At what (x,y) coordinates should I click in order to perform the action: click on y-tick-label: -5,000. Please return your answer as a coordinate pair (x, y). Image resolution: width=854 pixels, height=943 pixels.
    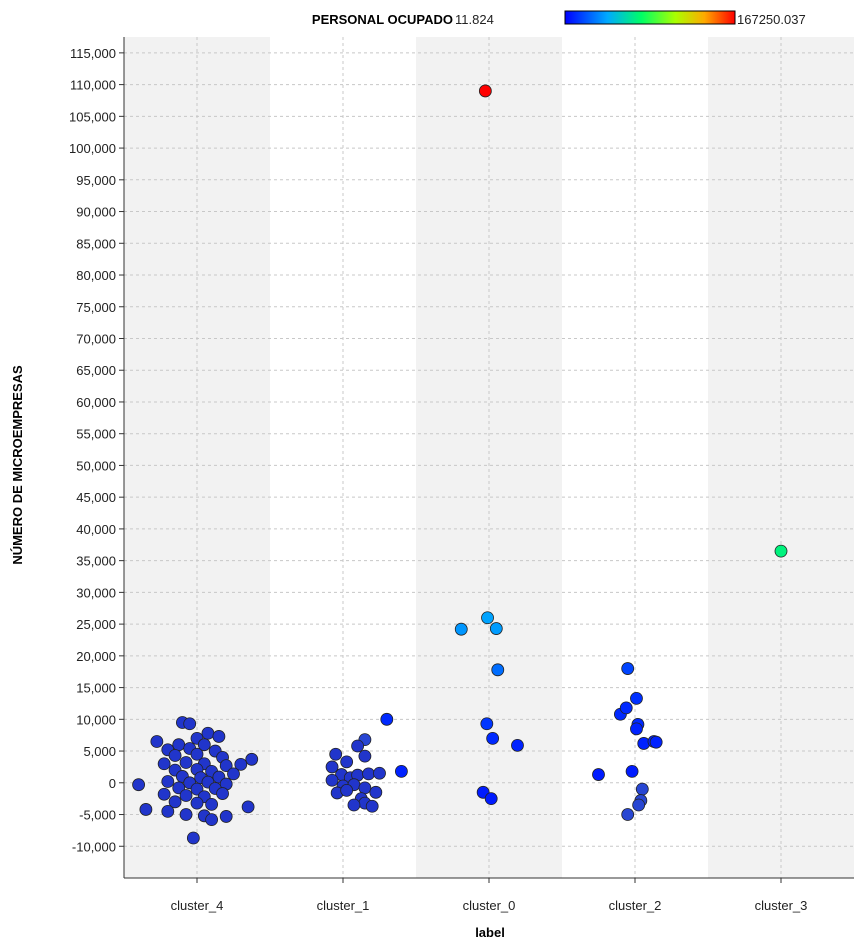
    Looking at the image, I should click on (97, 815).